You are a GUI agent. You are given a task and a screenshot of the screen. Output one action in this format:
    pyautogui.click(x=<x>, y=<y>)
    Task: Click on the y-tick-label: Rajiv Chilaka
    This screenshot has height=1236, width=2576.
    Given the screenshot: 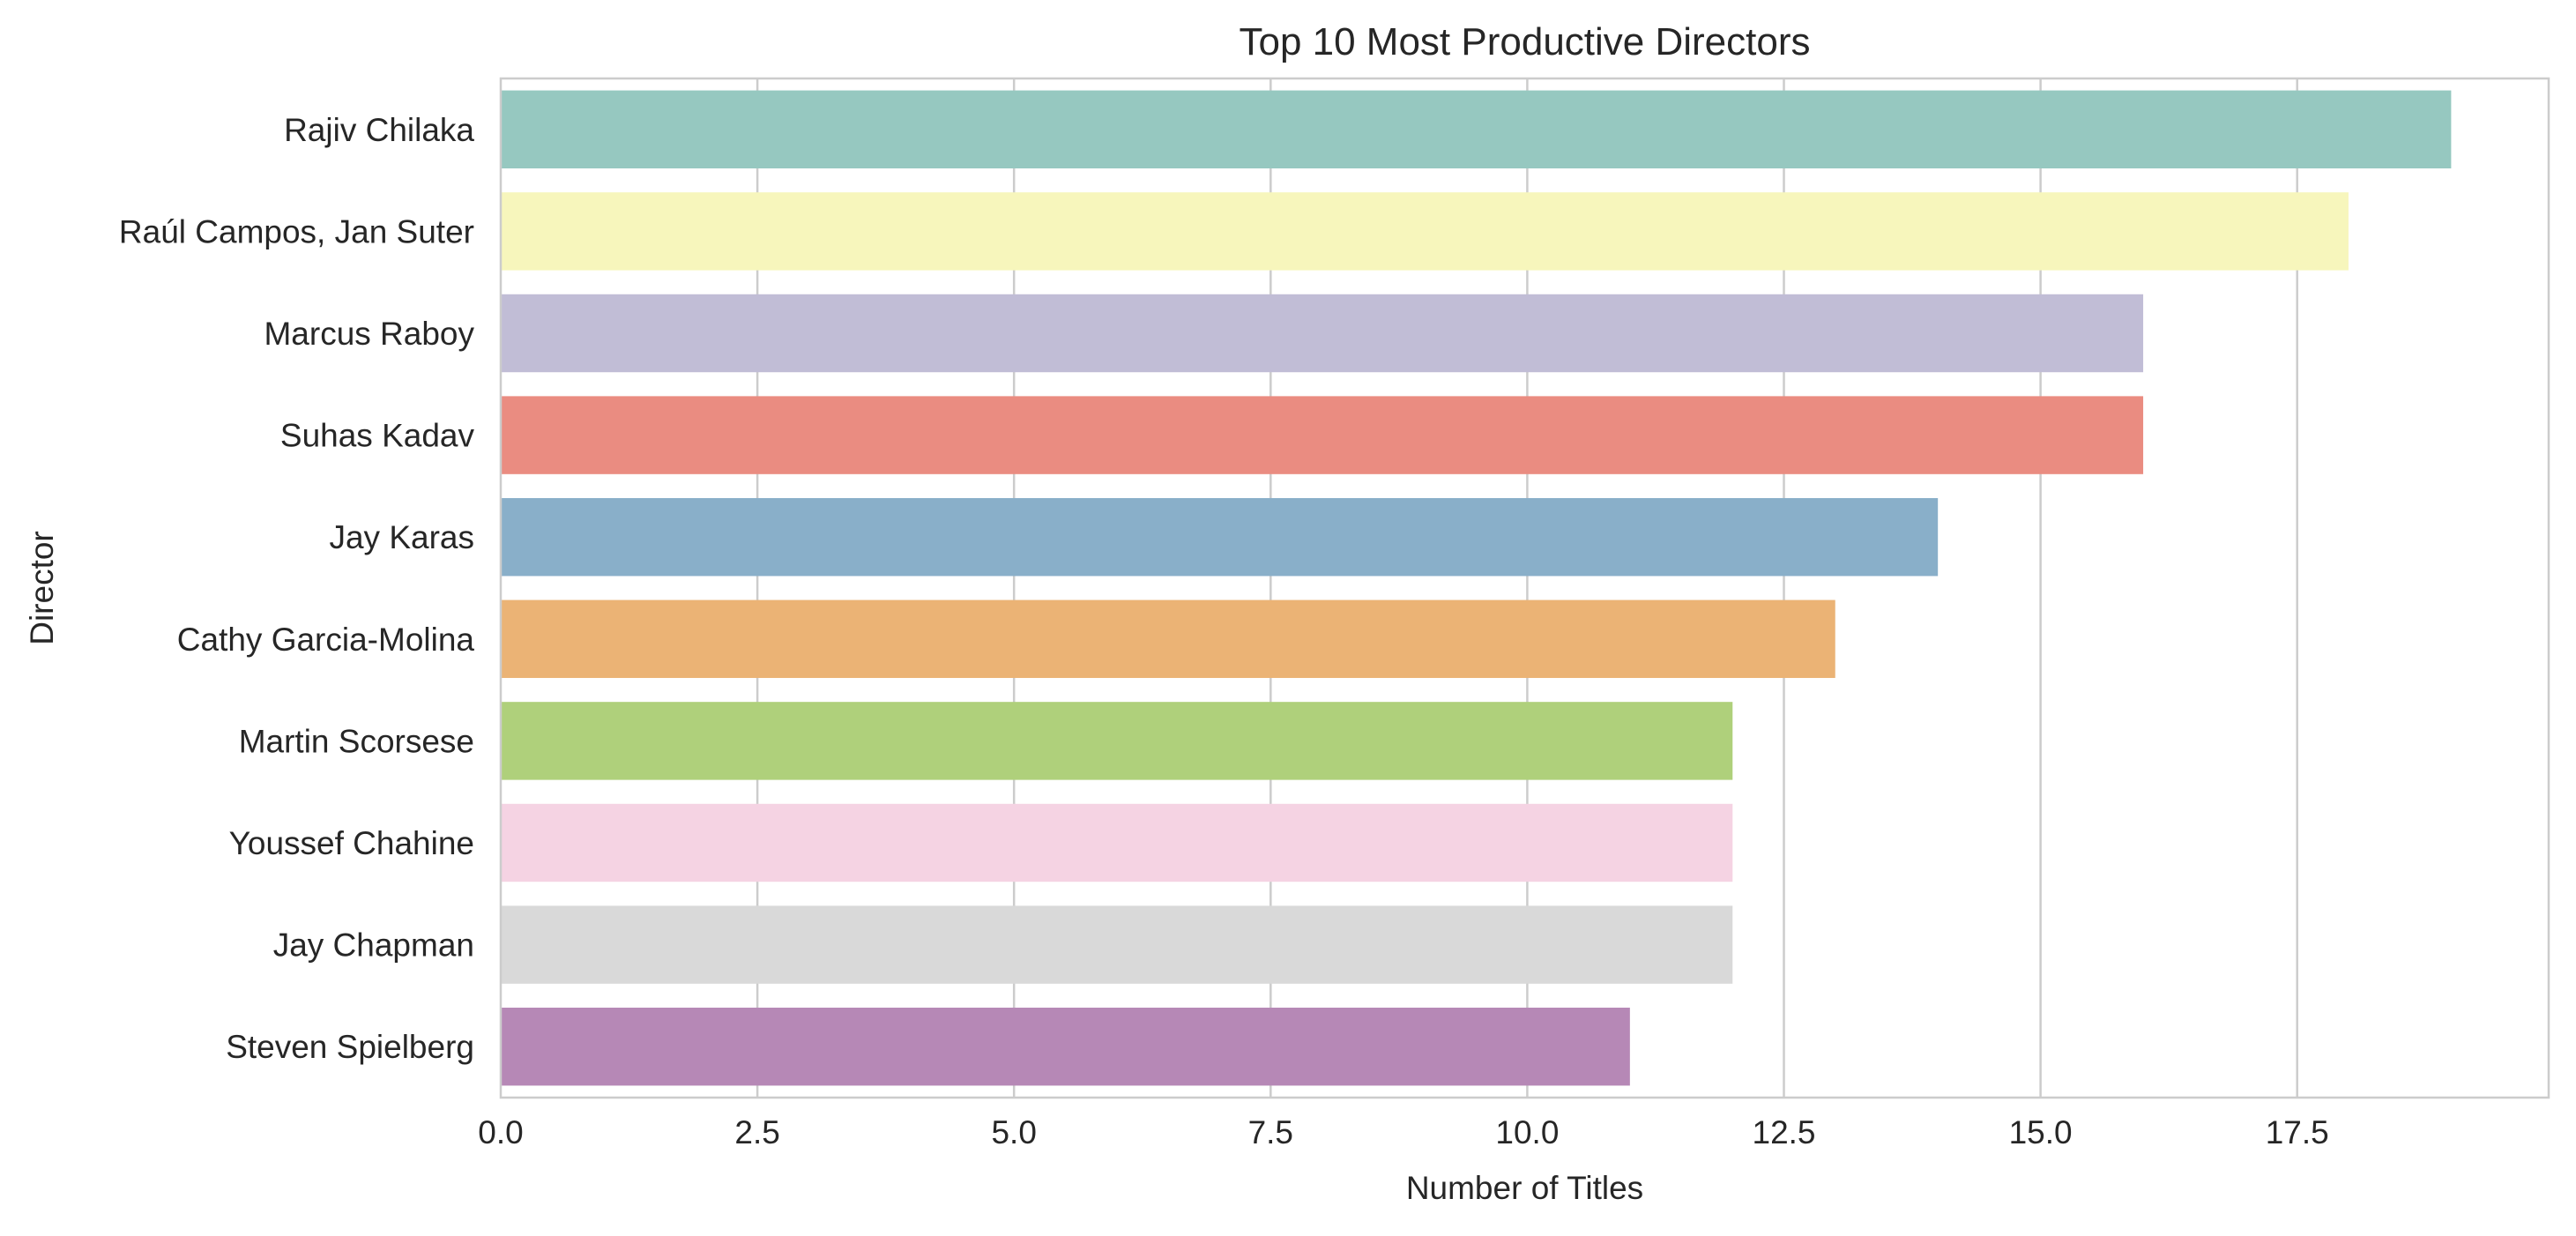 What is the action you would take?
    pyautogui.click(x=379, y=130)
    